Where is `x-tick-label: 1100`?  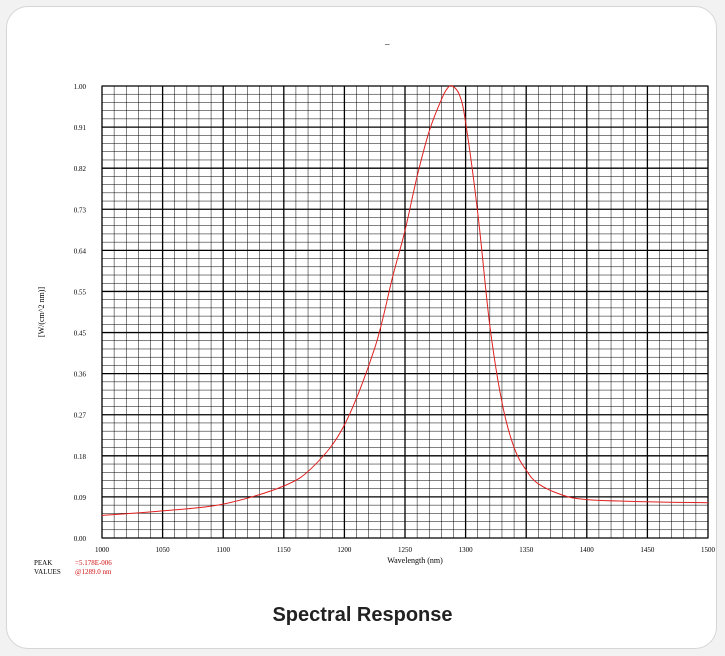 x-tick-label: 1100 is located at coordinates (223, 550).